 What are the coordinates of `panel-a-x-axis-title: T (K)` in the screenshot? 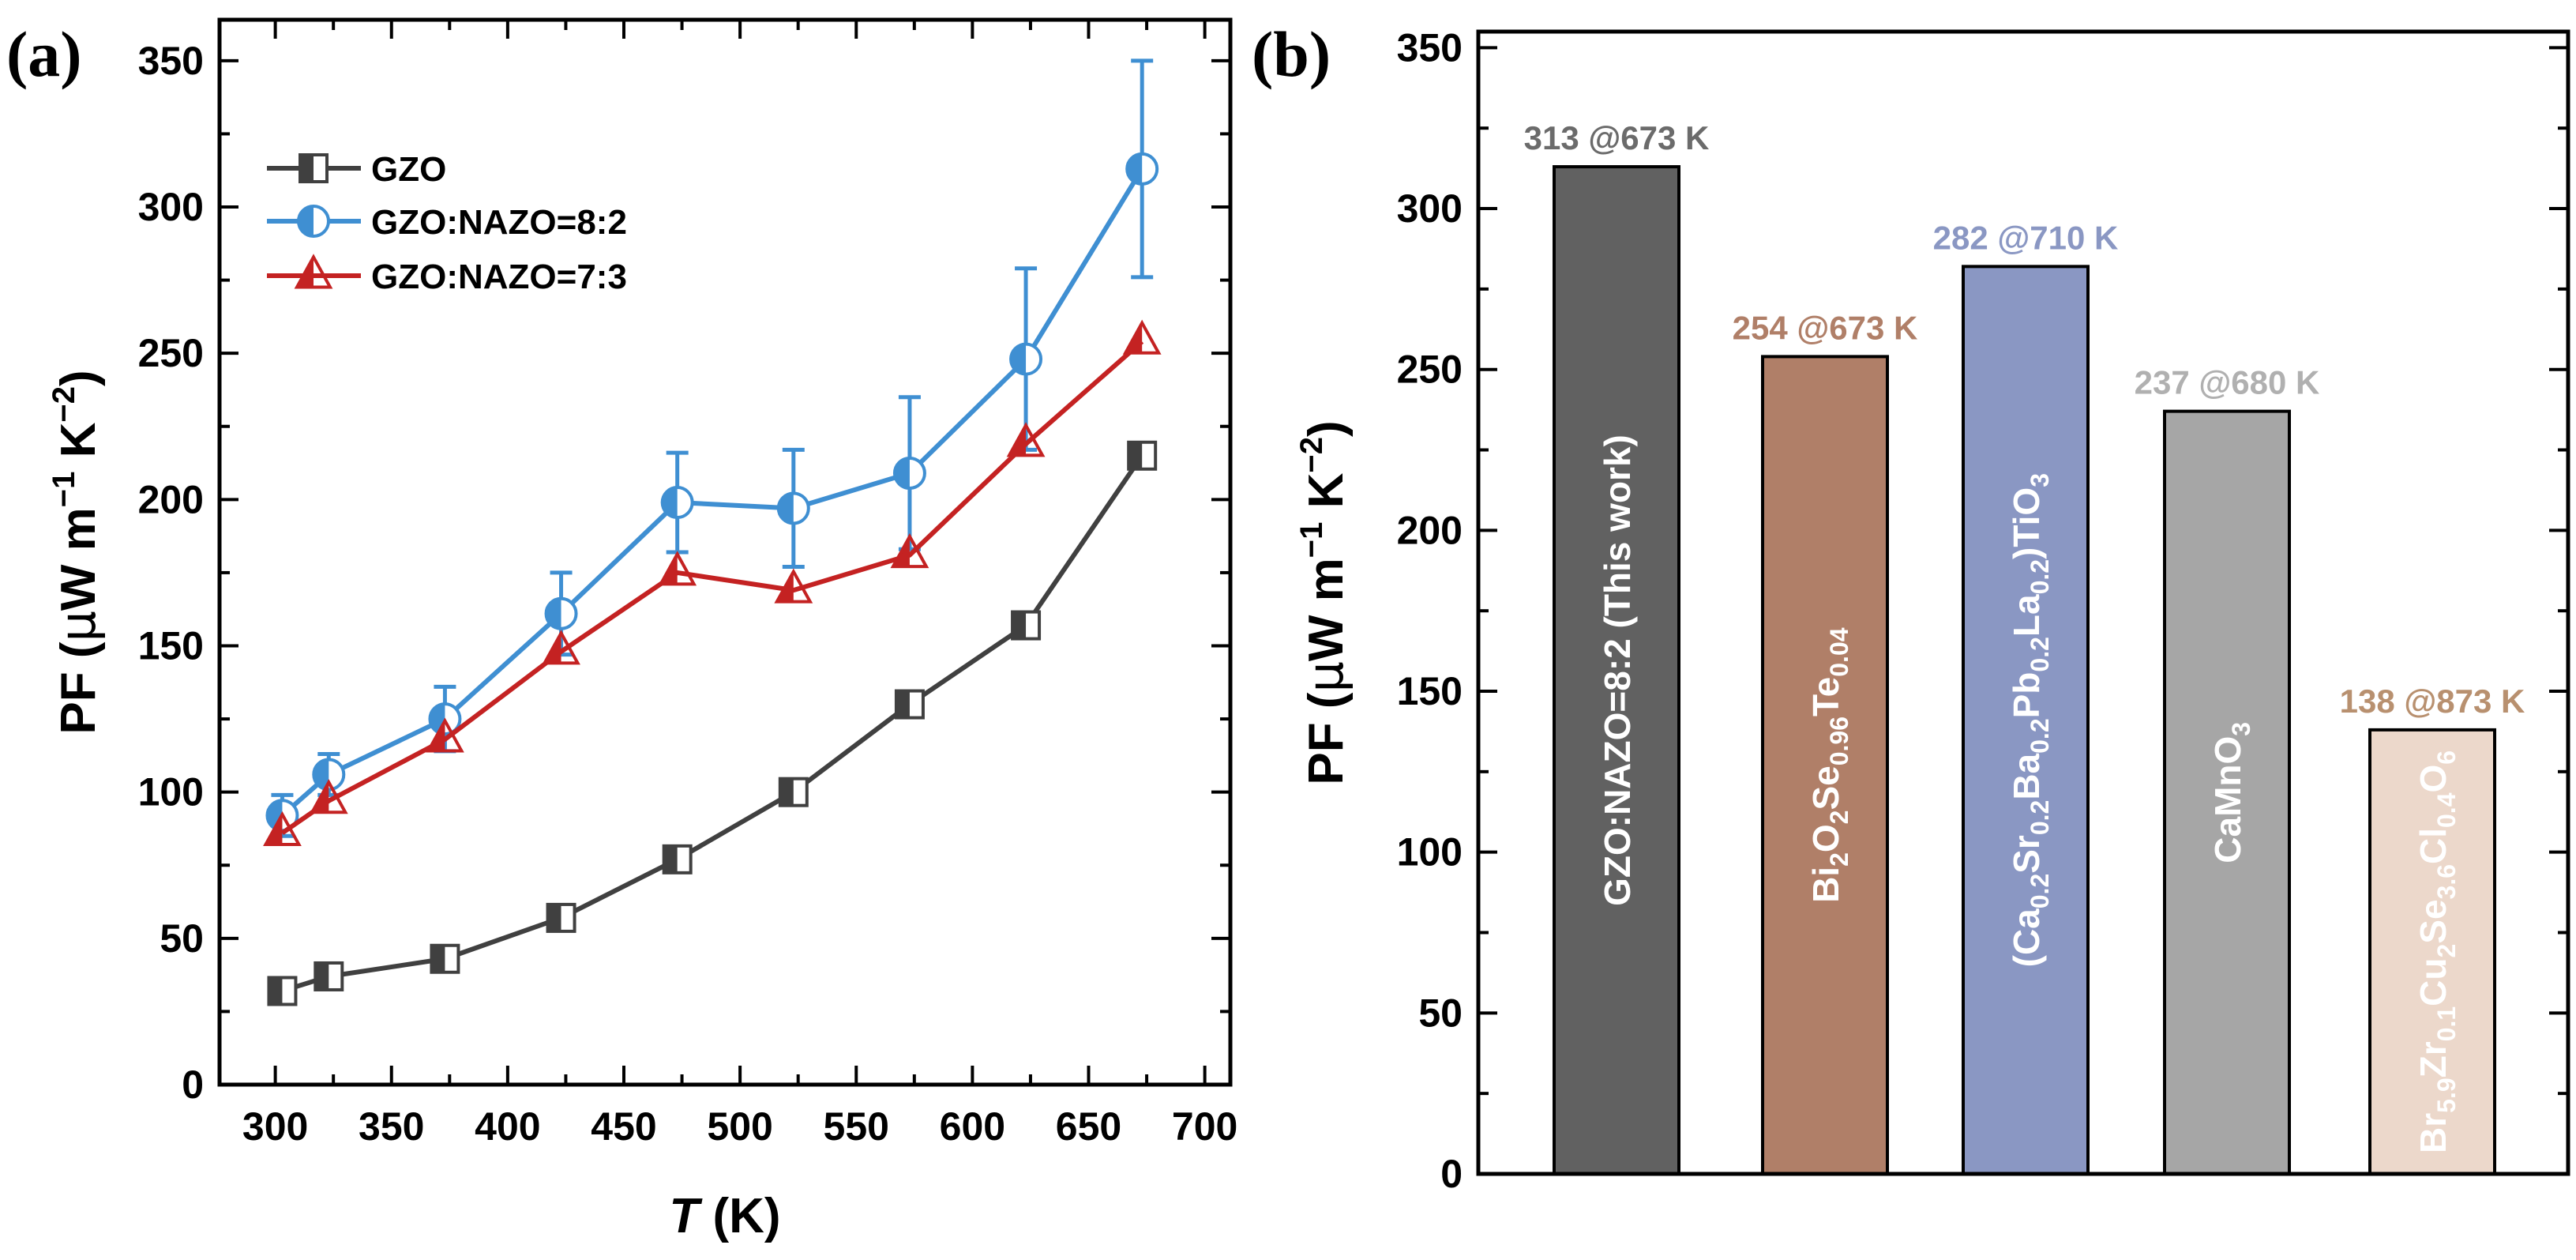 It's located at (724, 1216).